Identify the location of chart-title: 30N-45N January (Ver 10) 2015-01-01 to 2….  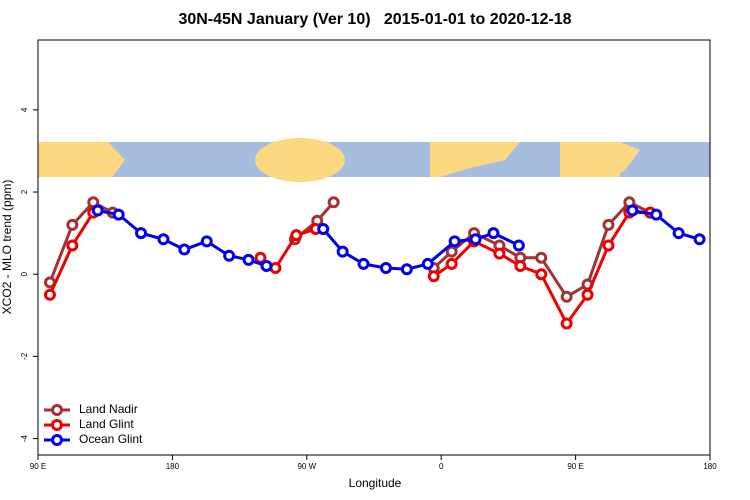
(374, 19).